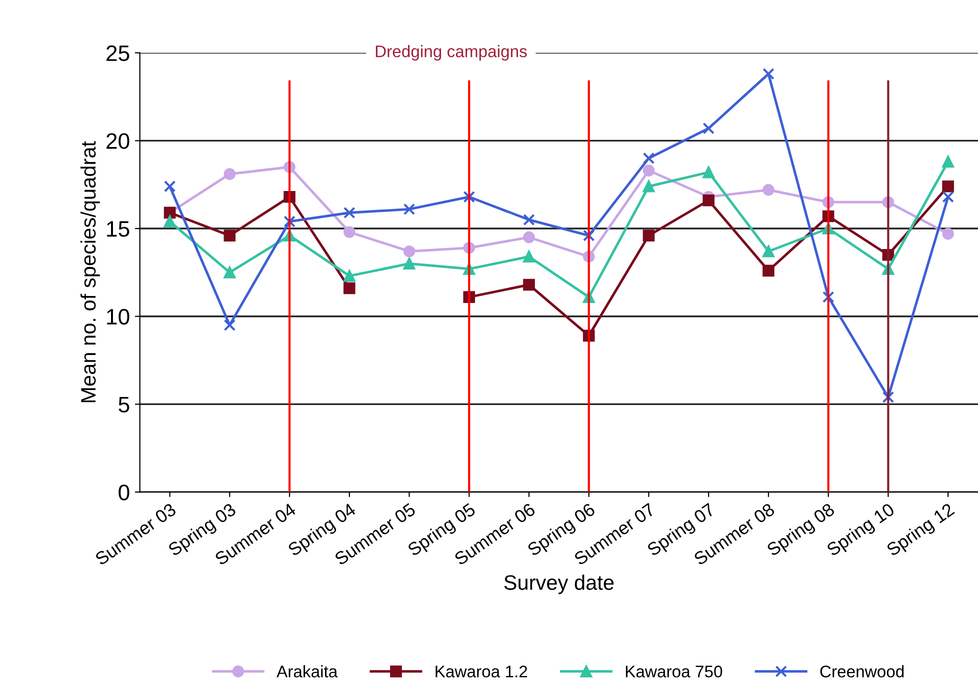 This screenshot has height=695, width=978. What do you see at coordinates (124, 404) in the screenshot?
I see `y-tick-label: 5` at bounding box center [124, 404].